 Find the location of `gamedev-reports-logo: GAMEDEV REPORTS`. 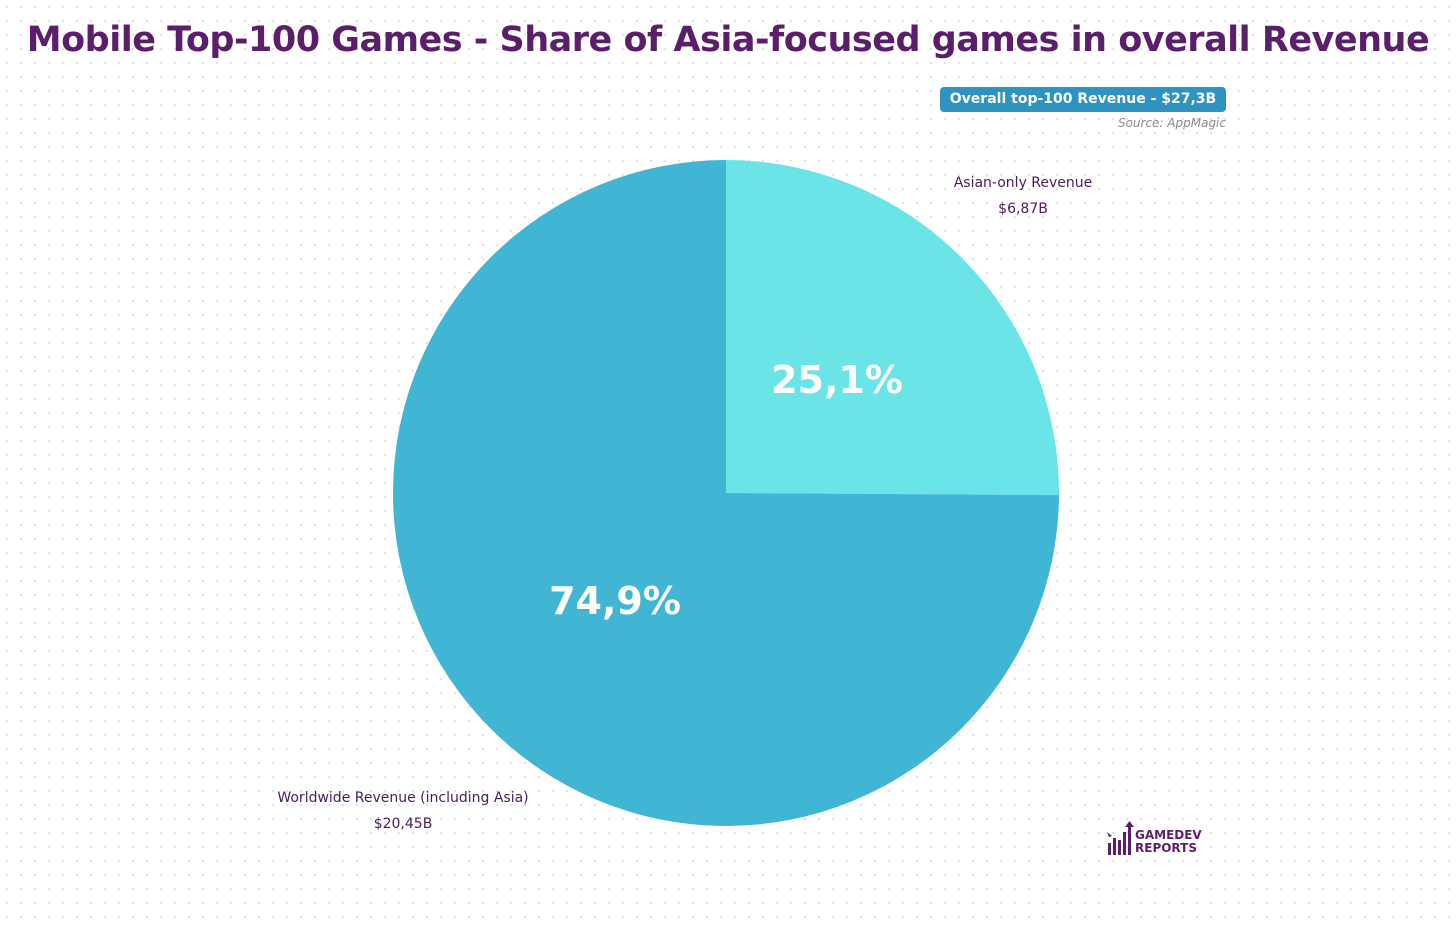

gamedev-reports-logo: GAMEDEV REPORTS is located at coordinates (1161, 839).